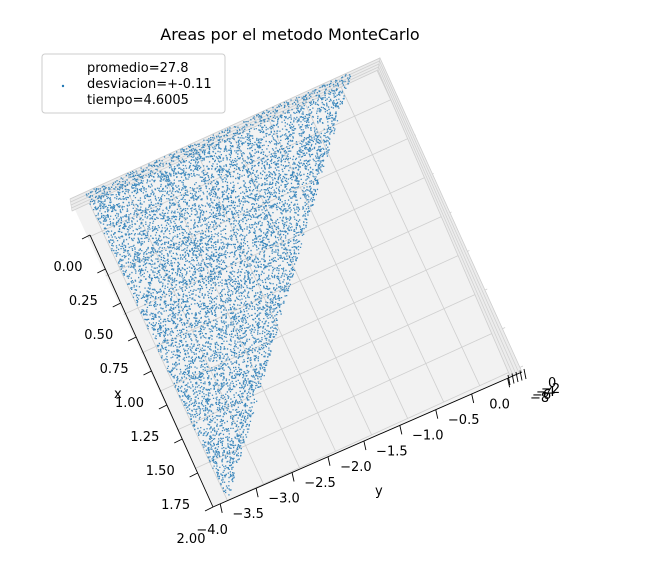 This screenshot has height=575, width=657. I want to click on y-axis-ticks: −4.0 −3.5 −3.0 −2.5 −2.0 −1.5 −1.0 −0.5 0.0, so click(353, 458).